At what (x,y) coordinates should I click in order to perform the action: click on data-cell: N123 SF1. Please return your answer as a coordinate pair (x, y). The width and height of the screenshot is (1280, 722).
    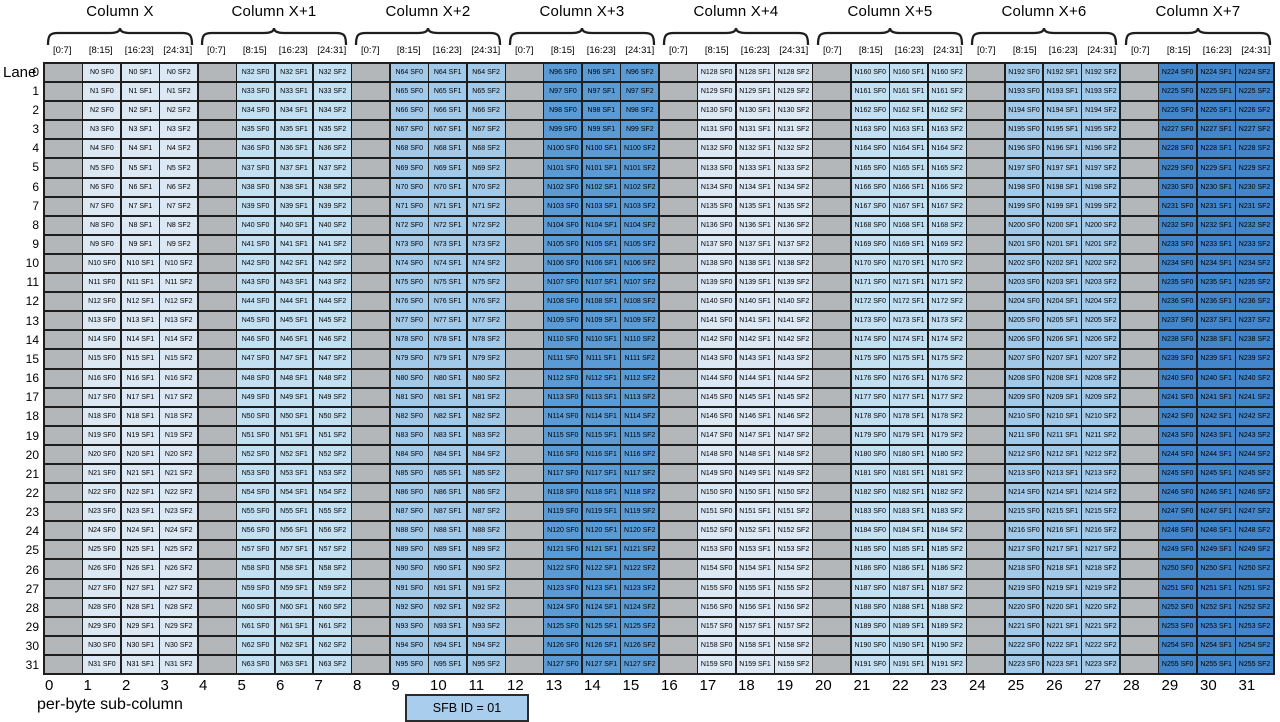
    Looking at the image, I should click on (601, 588).